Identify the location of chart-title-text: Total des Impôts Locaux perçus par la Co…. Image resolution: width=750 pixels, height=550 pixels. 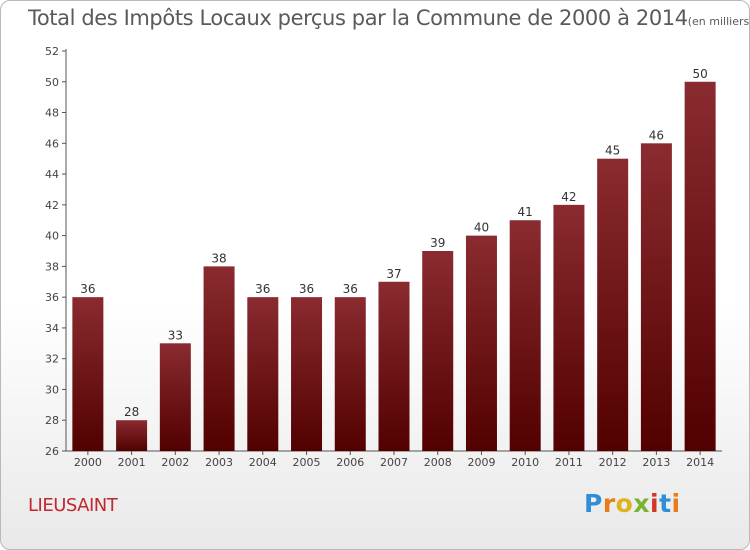
(358, 18).